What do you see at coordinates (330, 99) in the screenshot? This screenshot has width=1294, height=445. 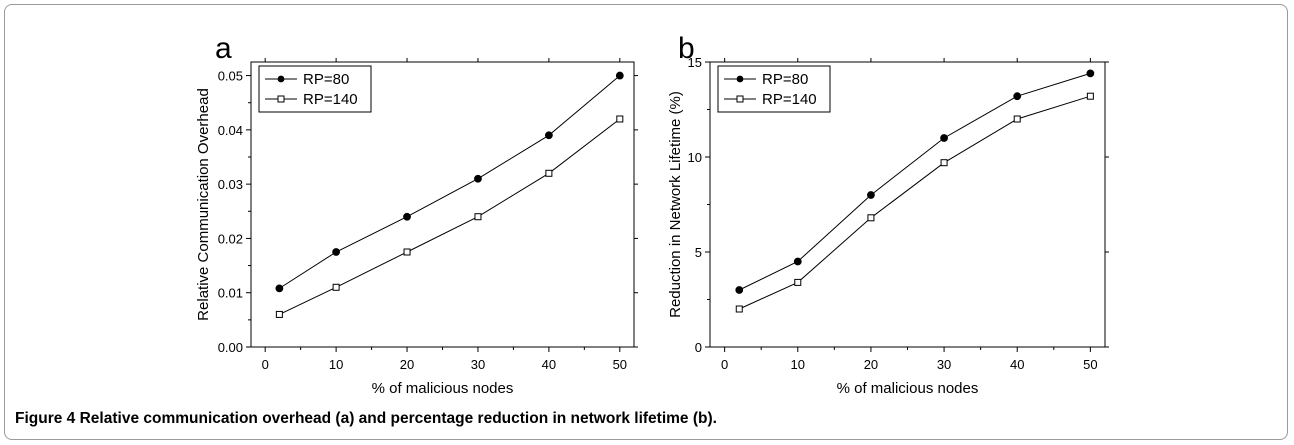 I see `panel-a-legend-label: RP=140` at bounding box center [330, 99].